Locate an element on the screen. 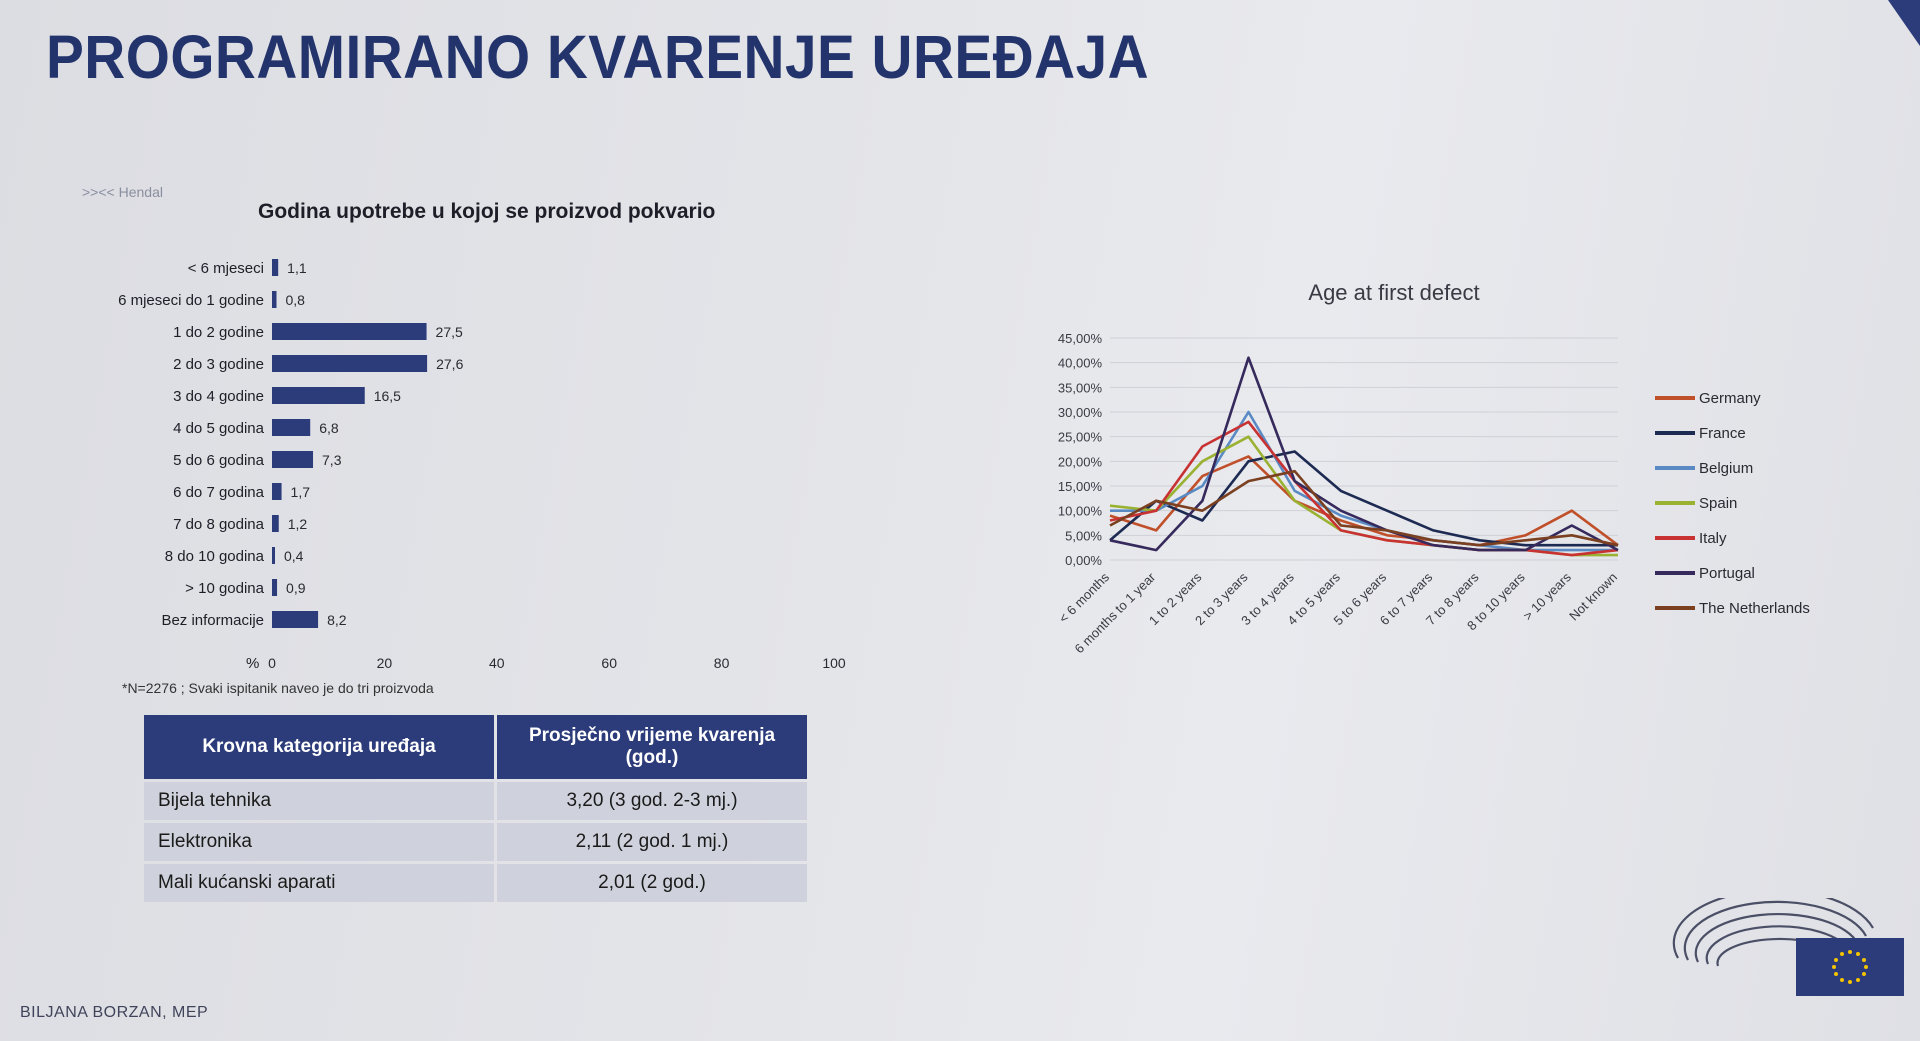 The height and width of the screenshot is (1041, 1920). table-cell-category: Bijela tehnika is located at coordinates (319, 801).